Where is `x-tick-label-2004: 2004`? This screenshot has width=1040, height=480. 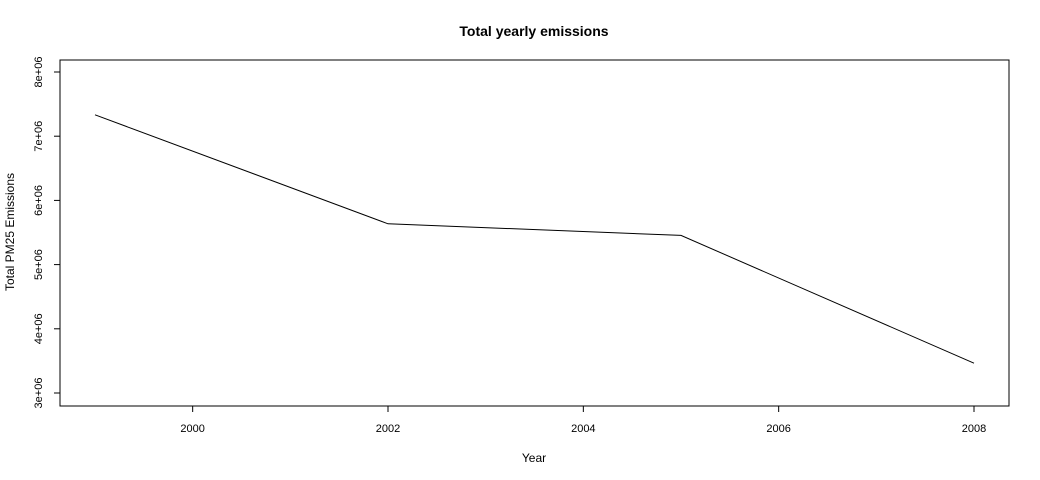
x-tick-label-2004: 2004 is located at coordinates (583, 429).